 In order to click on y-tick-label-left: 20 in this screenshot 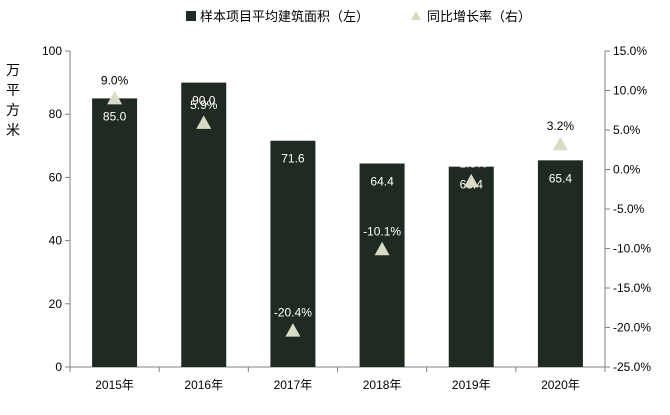, I will do `click(56, 304)`.